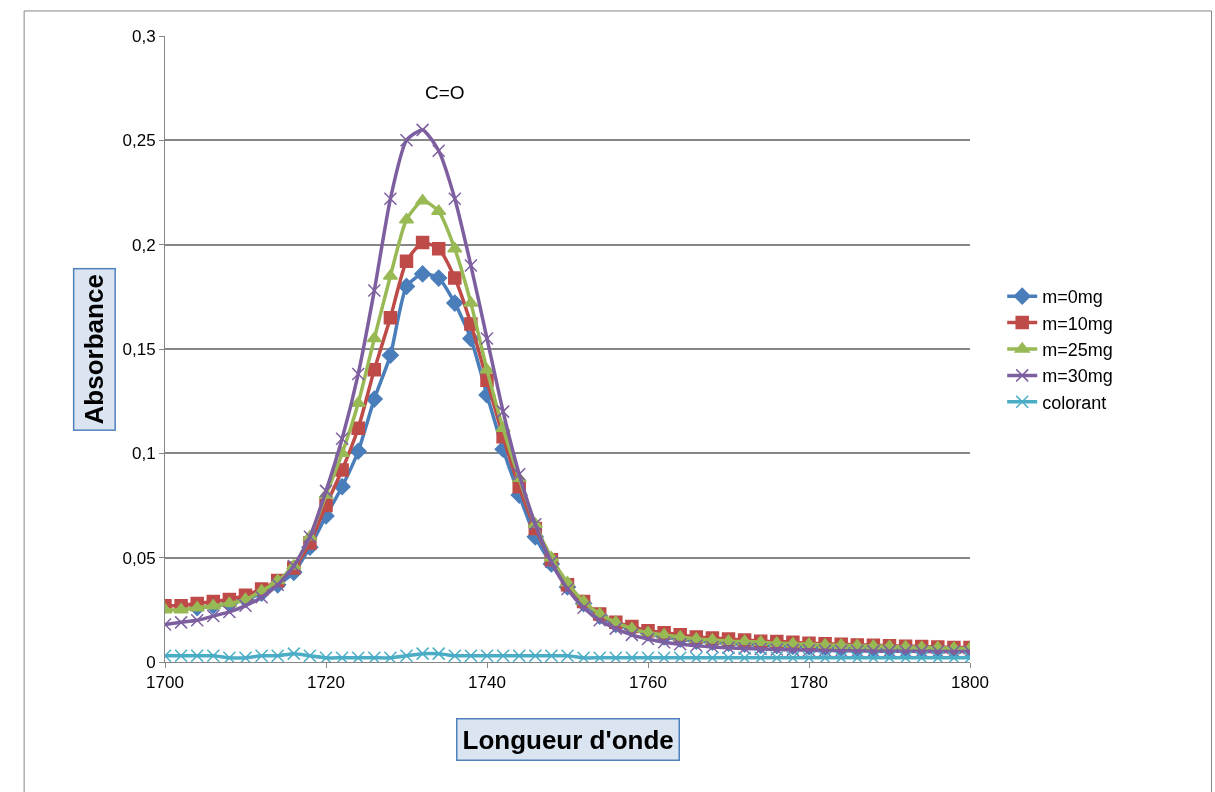  I want to click on y-tick-label: 0,1, so click(143, 454).